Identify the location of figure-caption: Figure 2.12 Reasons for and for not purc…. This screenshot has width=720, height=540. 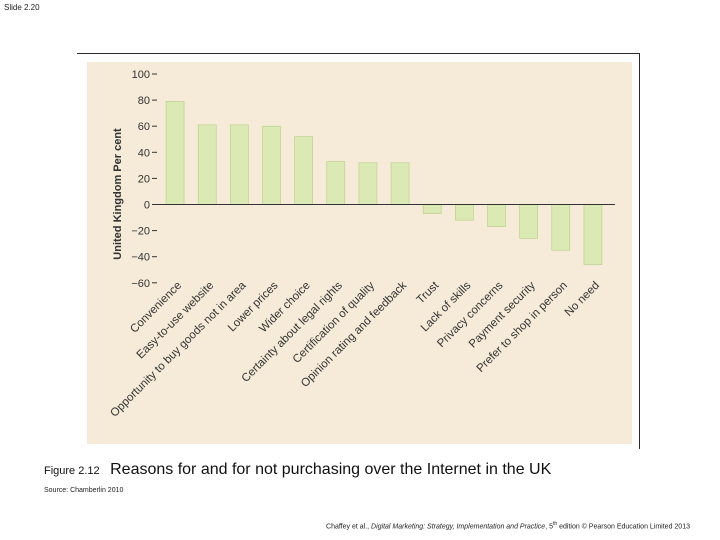
(297, 470).